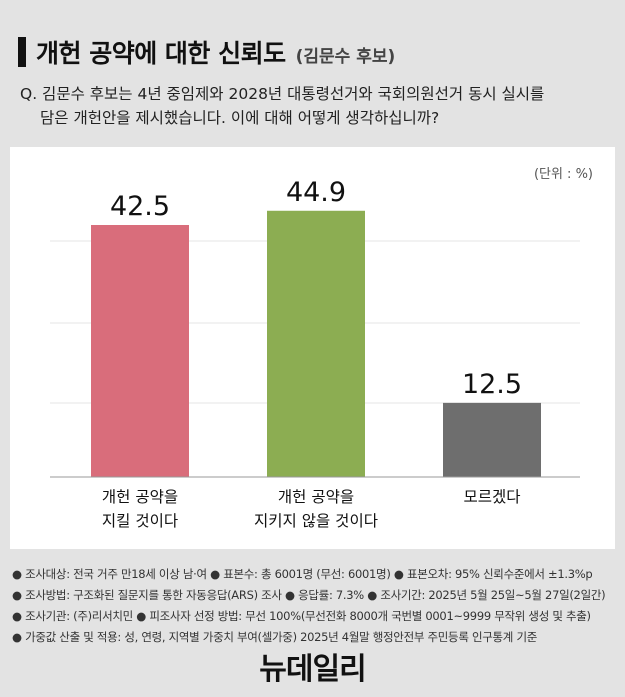  Describe the element at coordinates (22, 52) in the screenshot. I see `title-accent-bar` at that location.